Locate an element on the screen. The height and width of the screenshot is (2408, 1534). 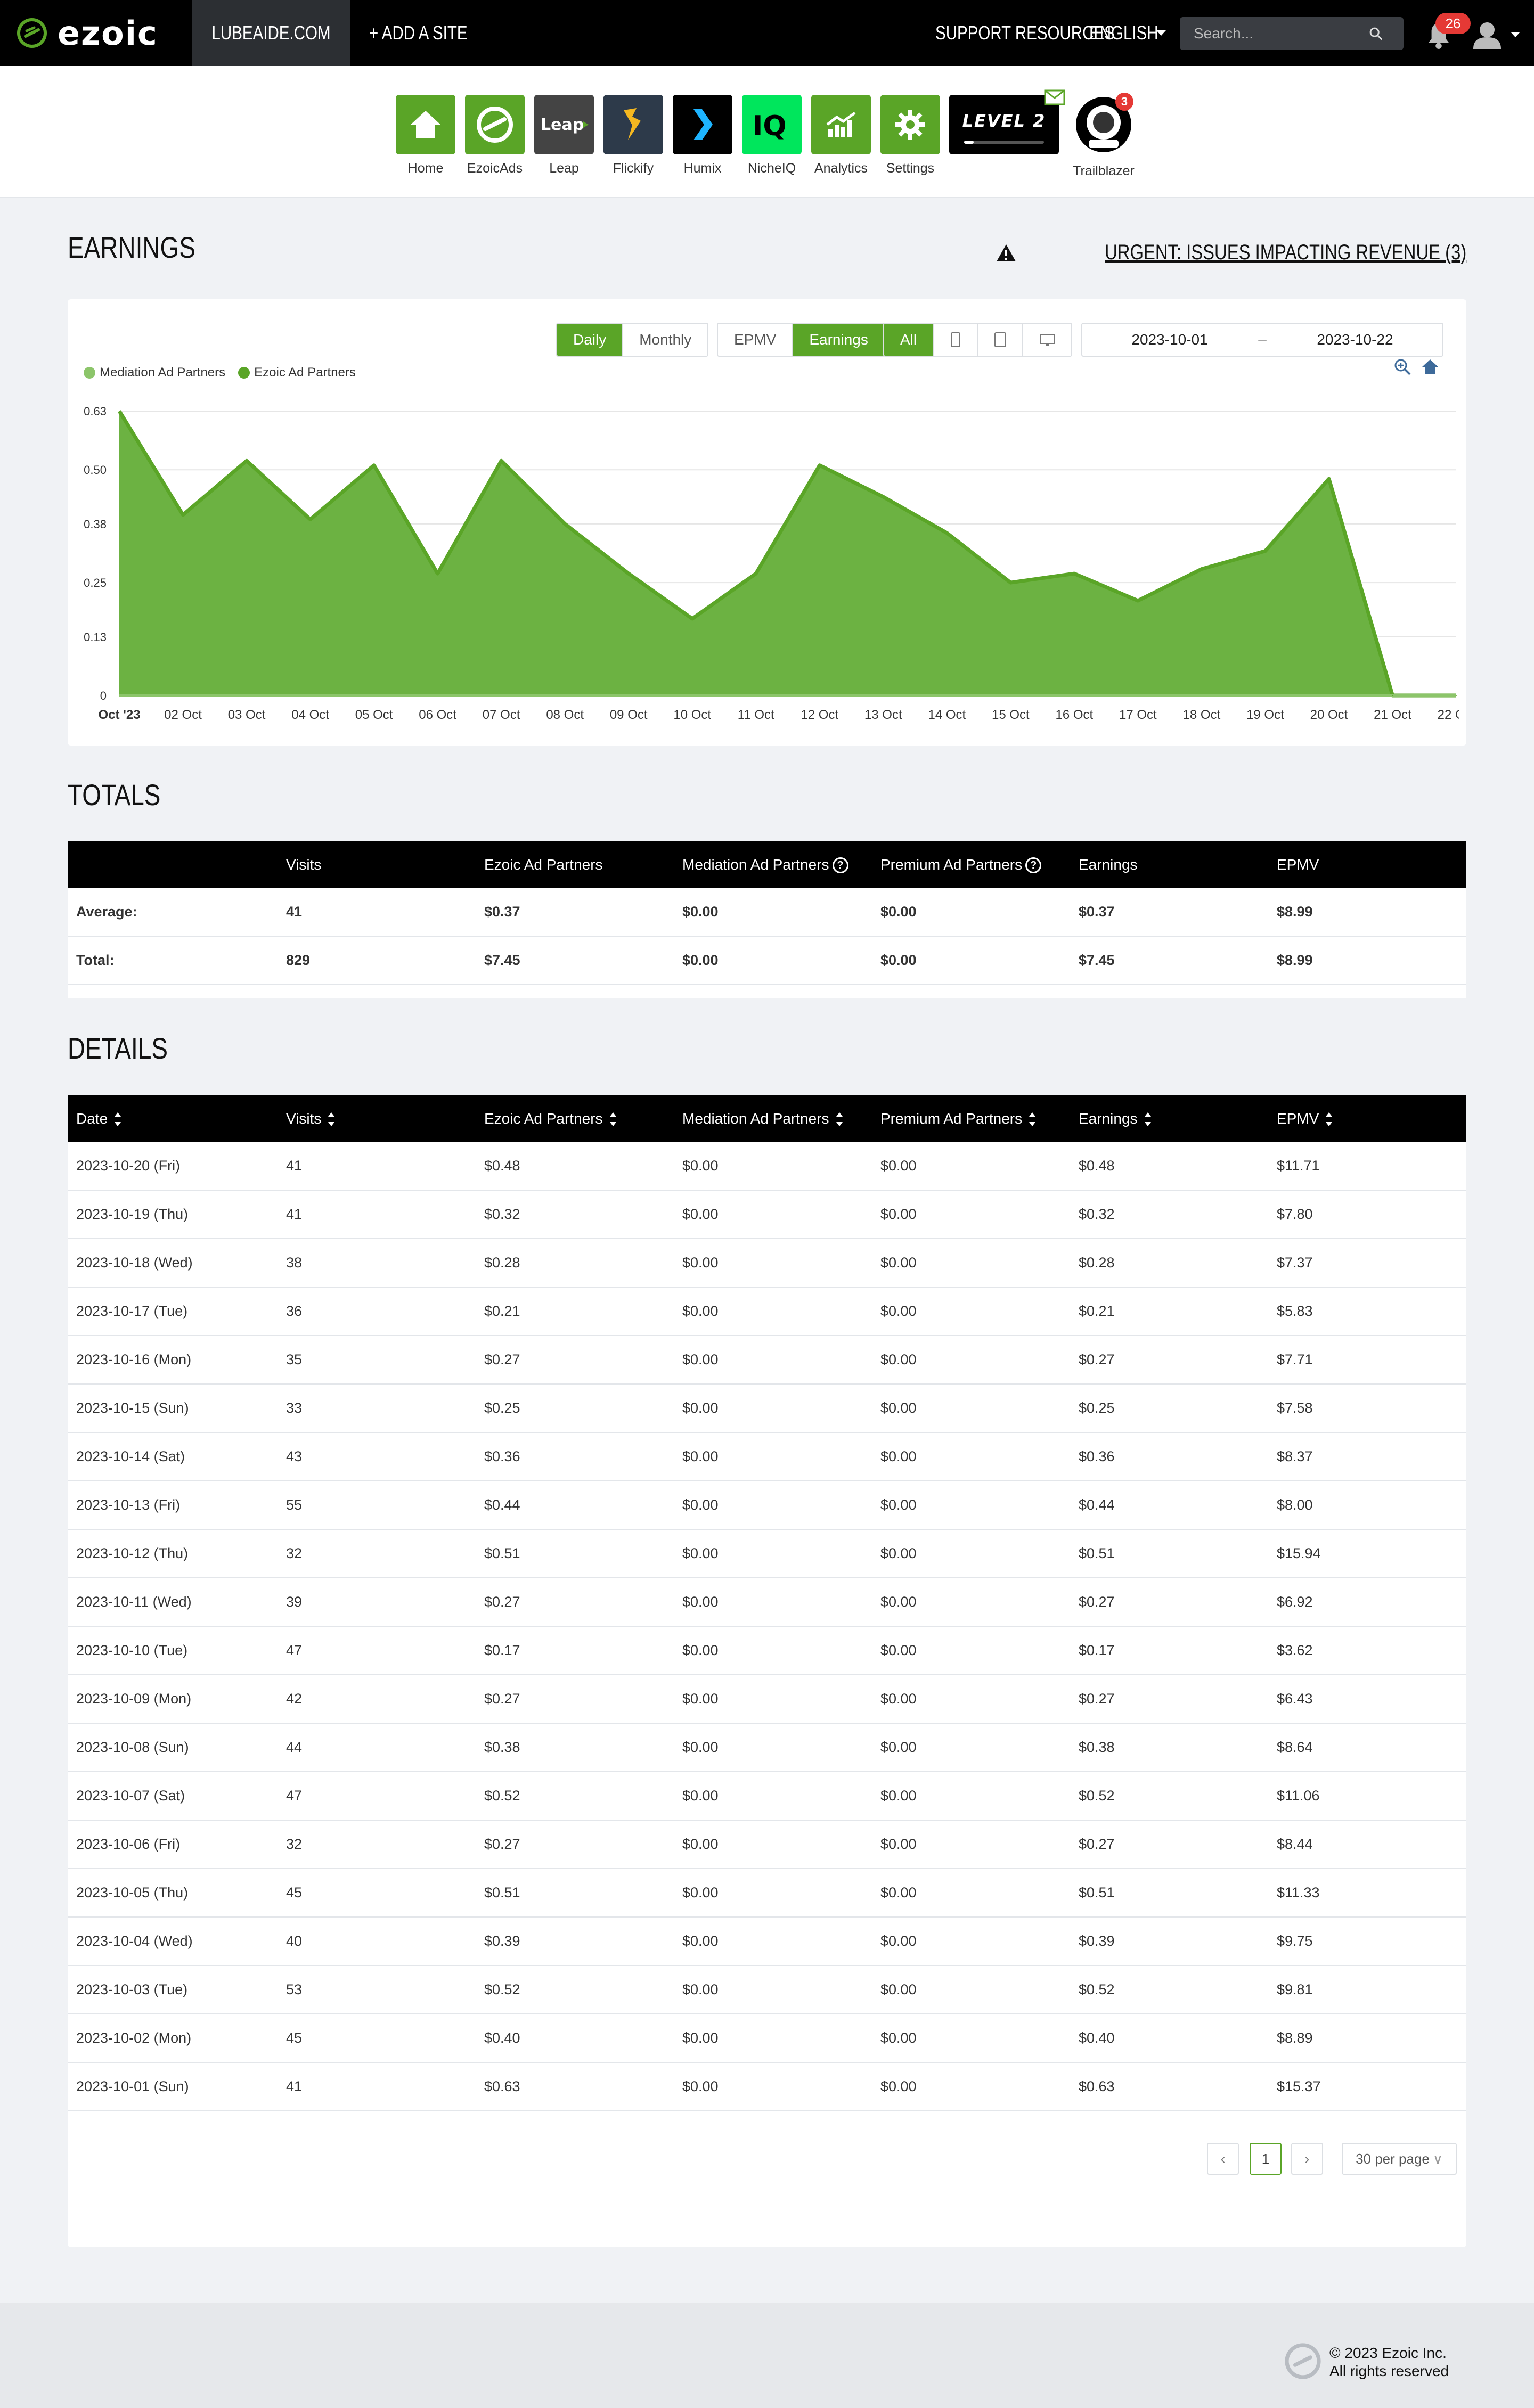
date-range-picker: 2023-10-01 – 2023-10-22 is located at coordinates (1262, 340).